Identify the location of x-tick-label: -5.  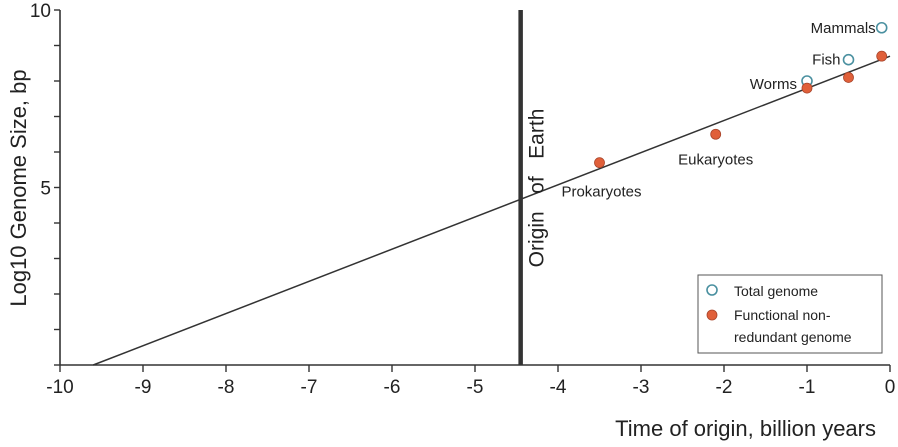
(475, 387).